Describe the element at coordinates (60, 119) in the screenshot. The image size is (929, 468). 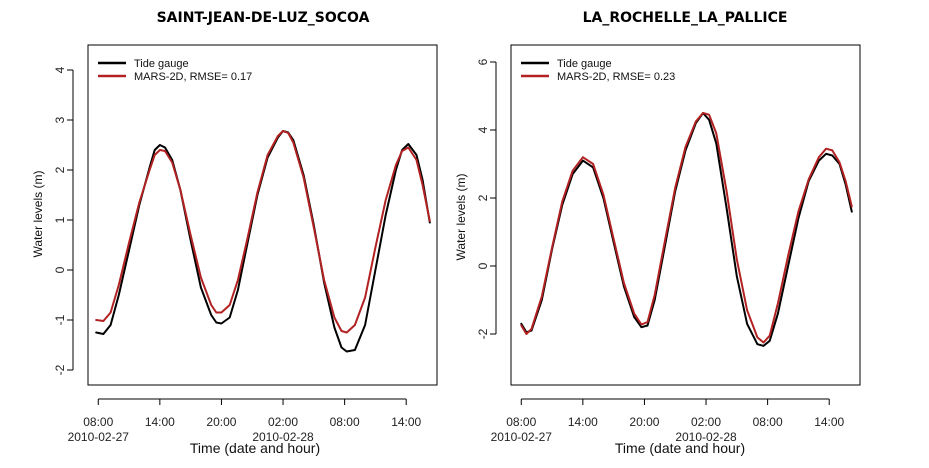
I see `y-tick-label: 3` at that location.